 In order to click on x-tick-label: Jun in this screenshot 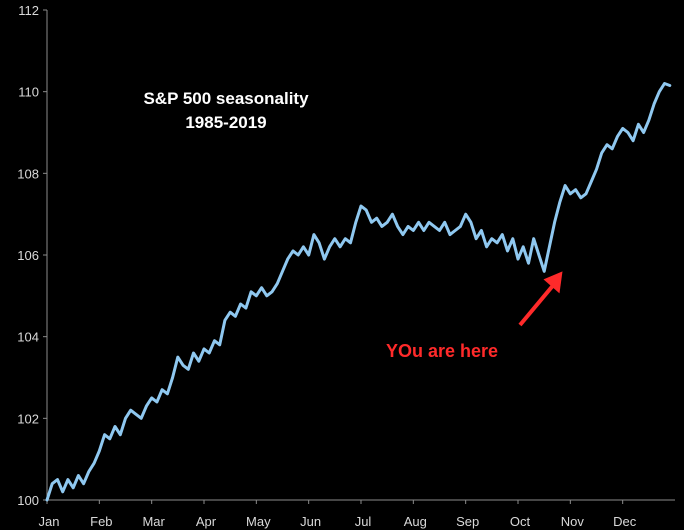, I will do `click(310, 521)`.